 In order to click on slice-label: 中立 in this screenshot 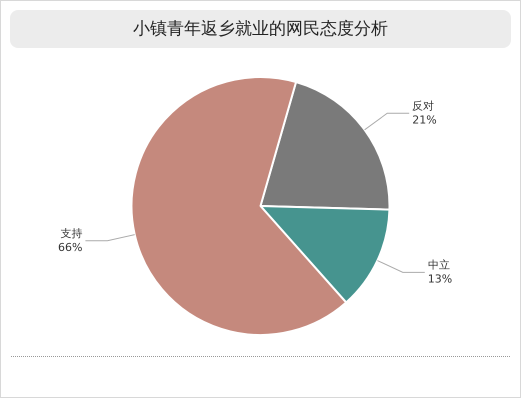, I will do `click(439, 265)`.